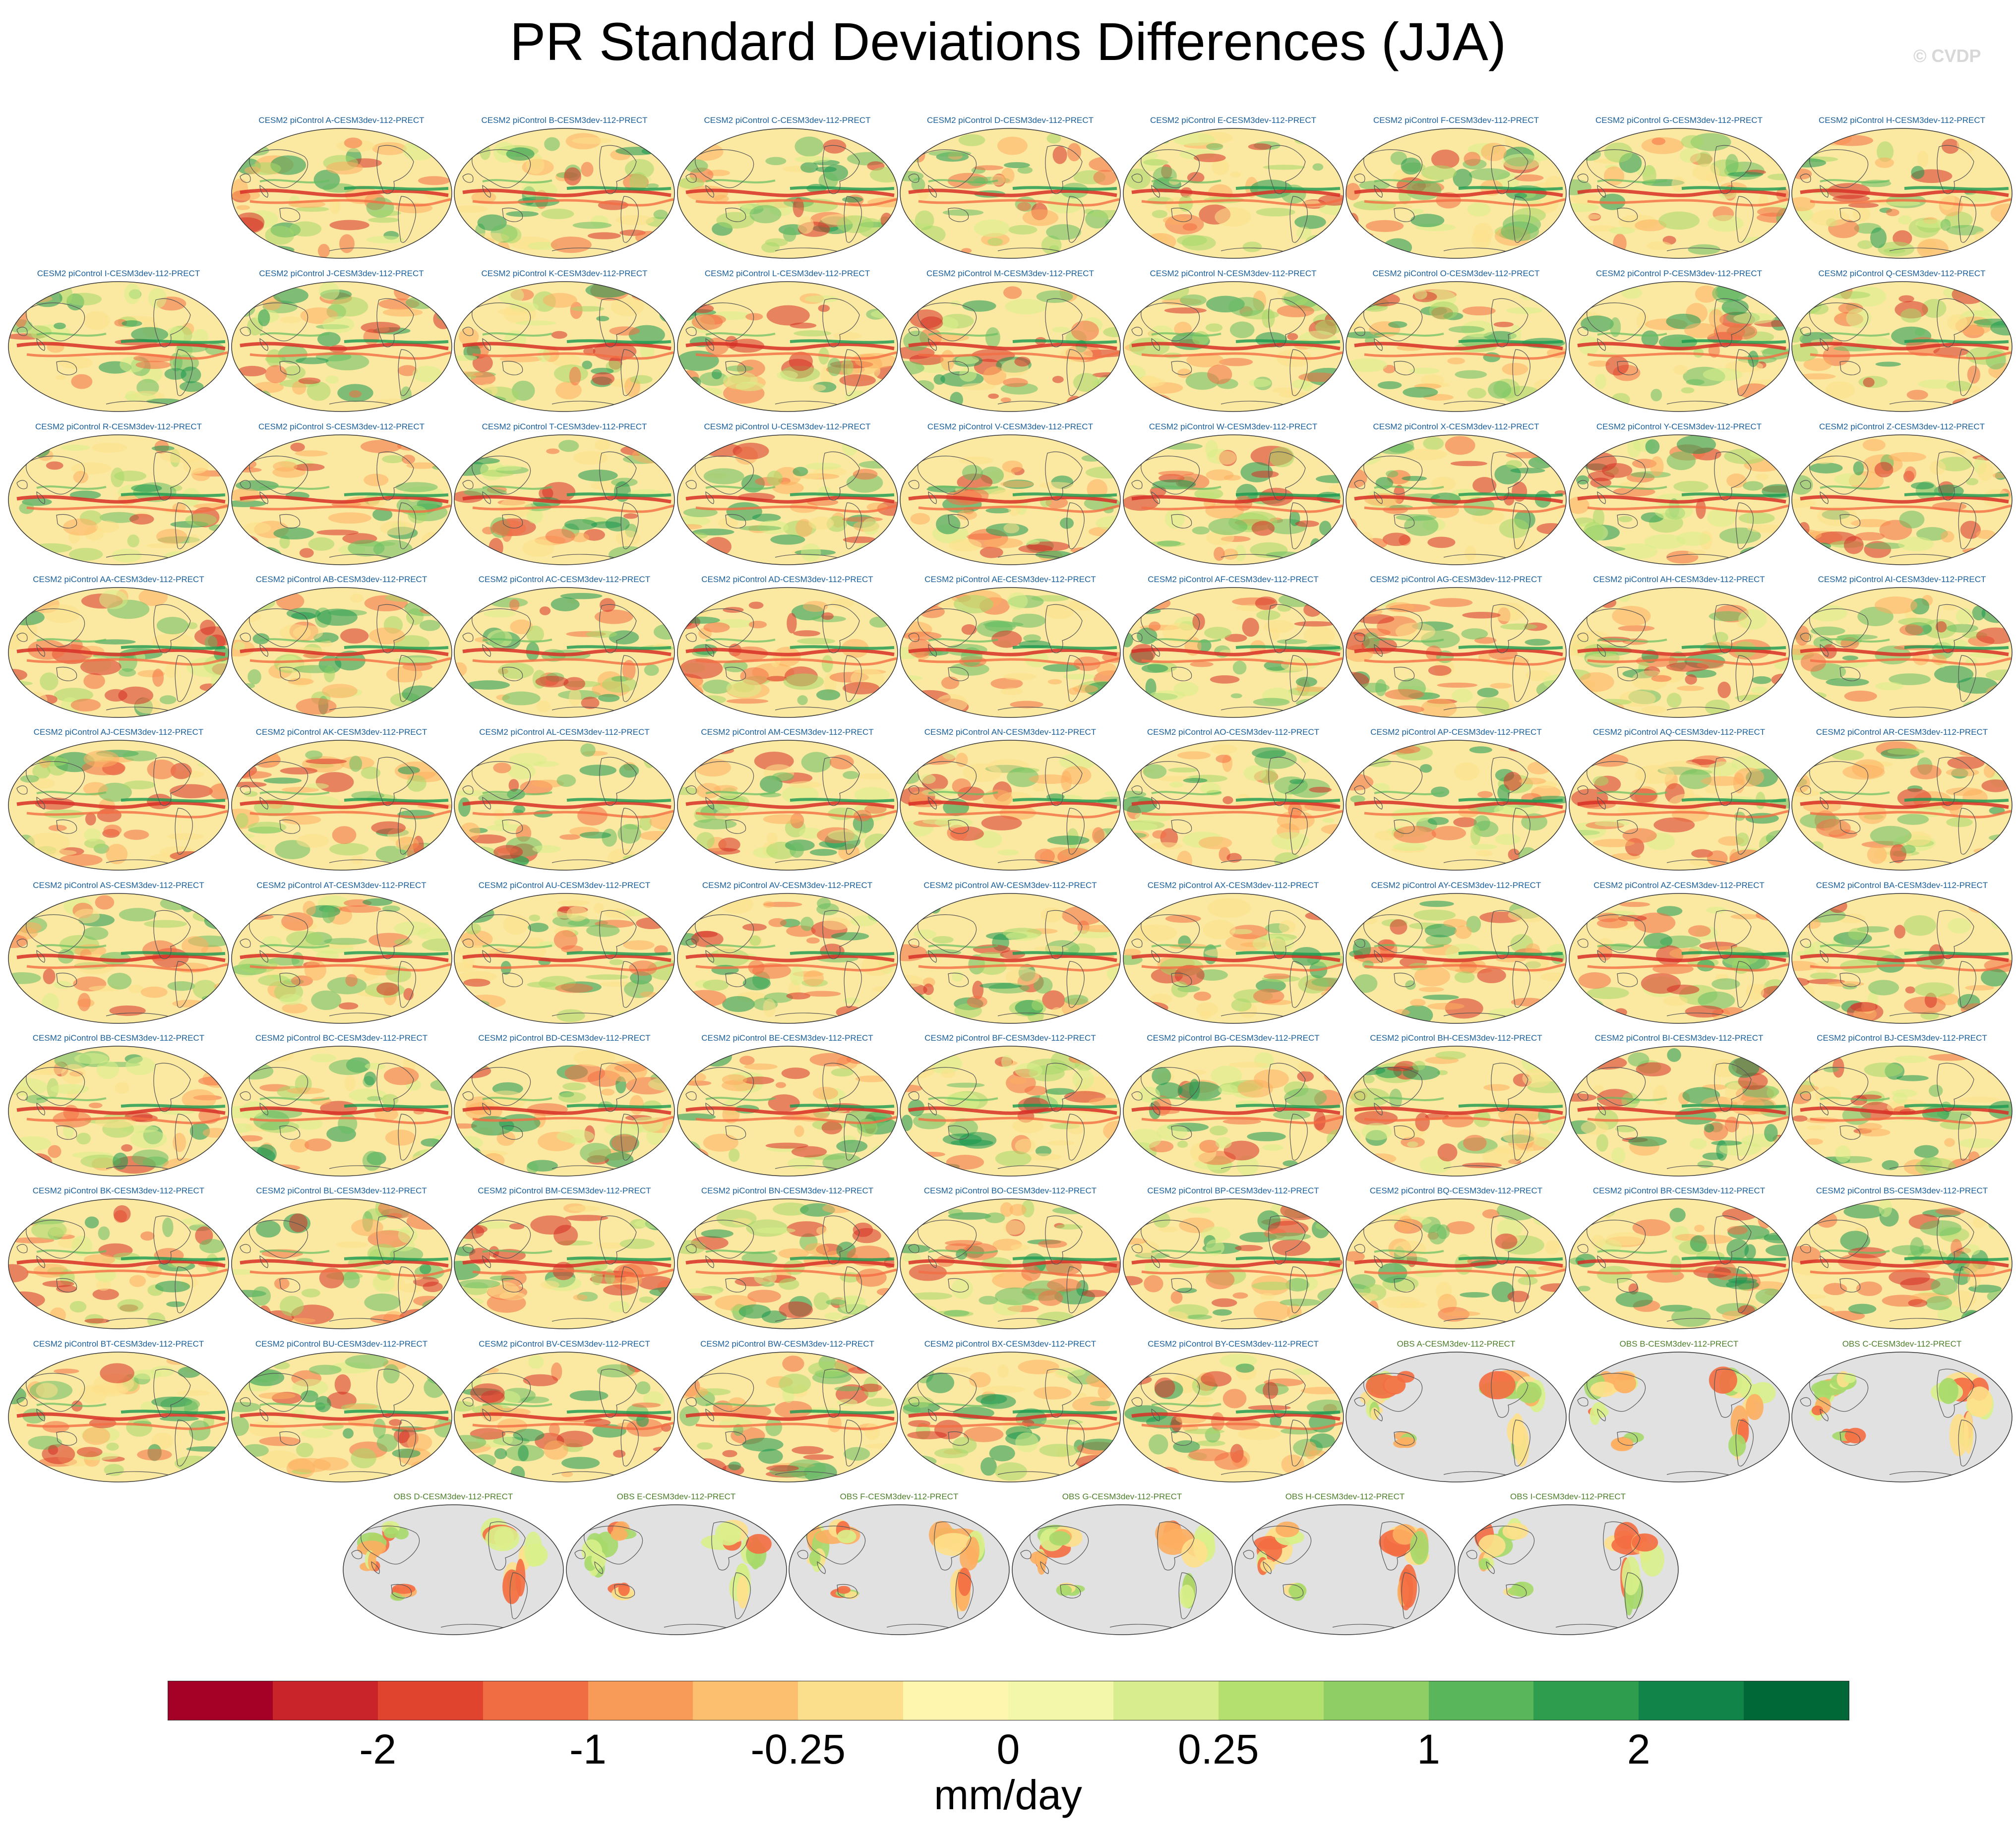 The image size is (2016, 1833). What do you see at coordinates (341, 885) in the screenshot?
I see `panel-title: CESM2 piControl AT-CESM3dev-112-PRECT` at bounding box center [341, 885].